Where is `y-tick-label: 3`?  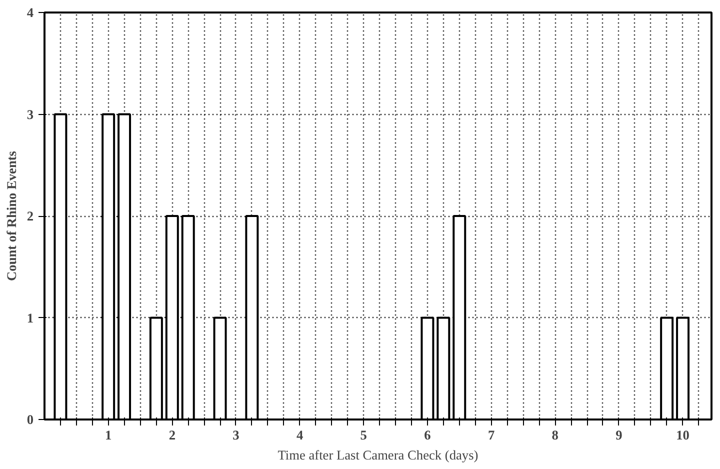
y-tick-label: 3 is located at coordinates (30, 114).